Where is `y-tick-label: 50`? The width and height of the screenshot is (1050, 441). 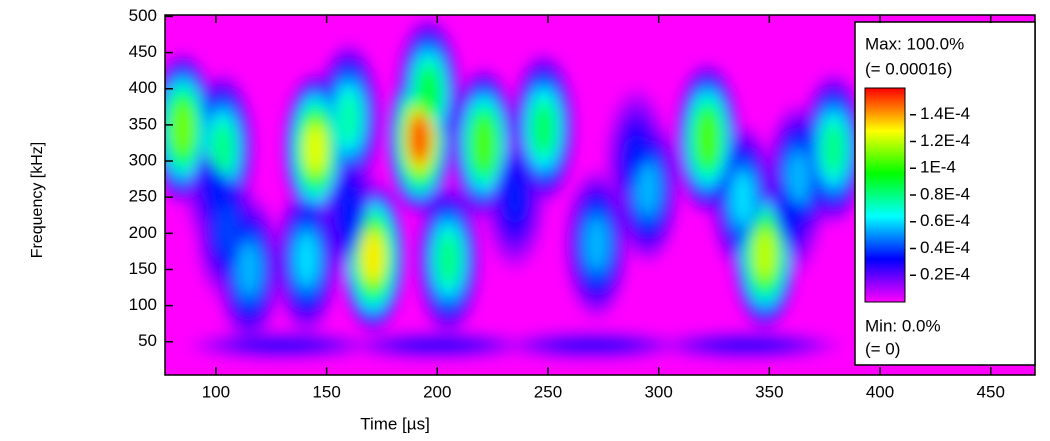 y-tick-label: 50 is located at coordinates (147, 340).